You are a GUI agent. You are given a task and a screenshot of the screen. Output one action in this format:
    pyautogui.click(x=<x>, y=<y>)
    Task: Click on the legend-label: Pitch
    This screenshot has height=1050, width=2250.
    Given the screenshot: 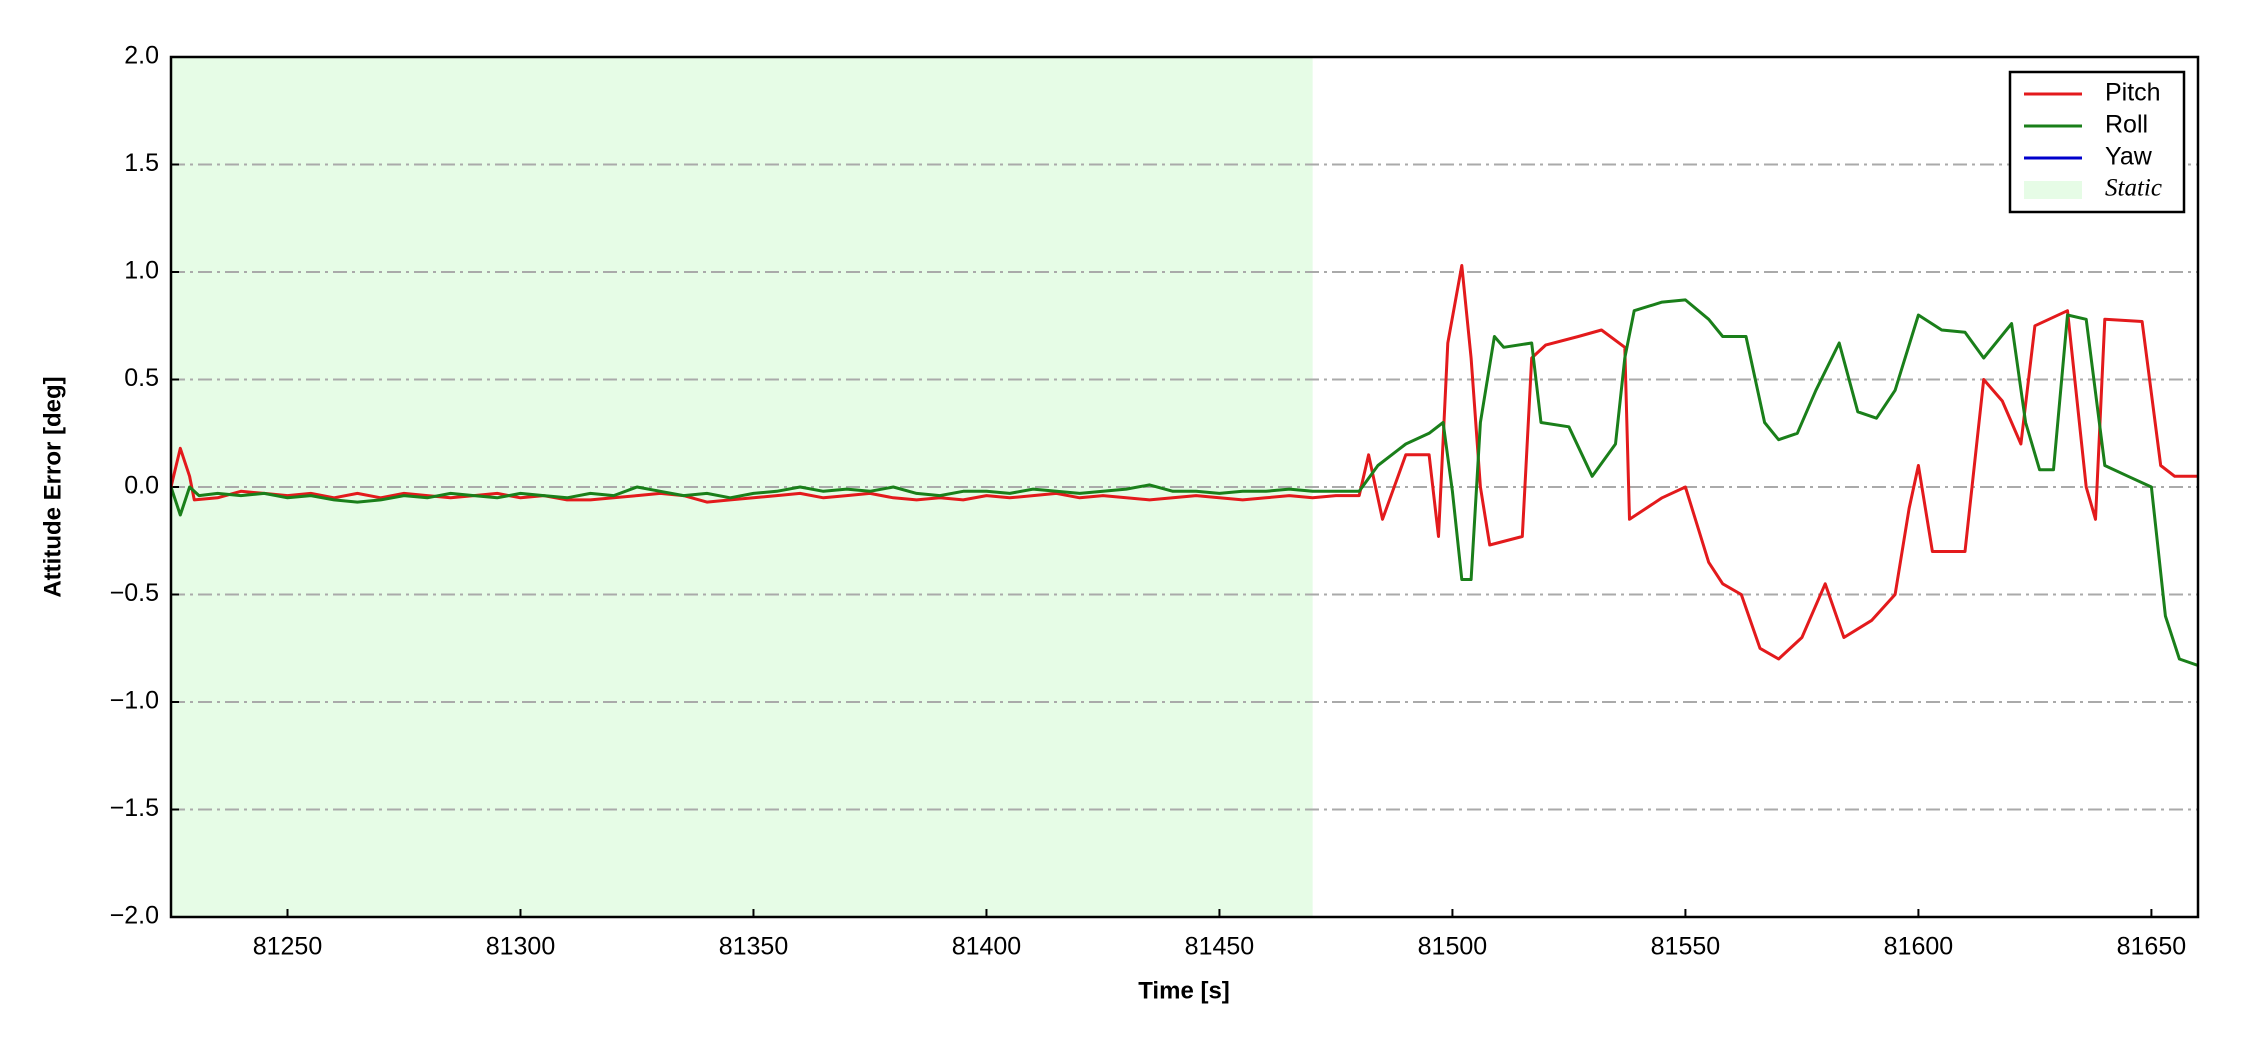 What is the action you would take?
    pyautogui.click(x=2133, y=93)
    